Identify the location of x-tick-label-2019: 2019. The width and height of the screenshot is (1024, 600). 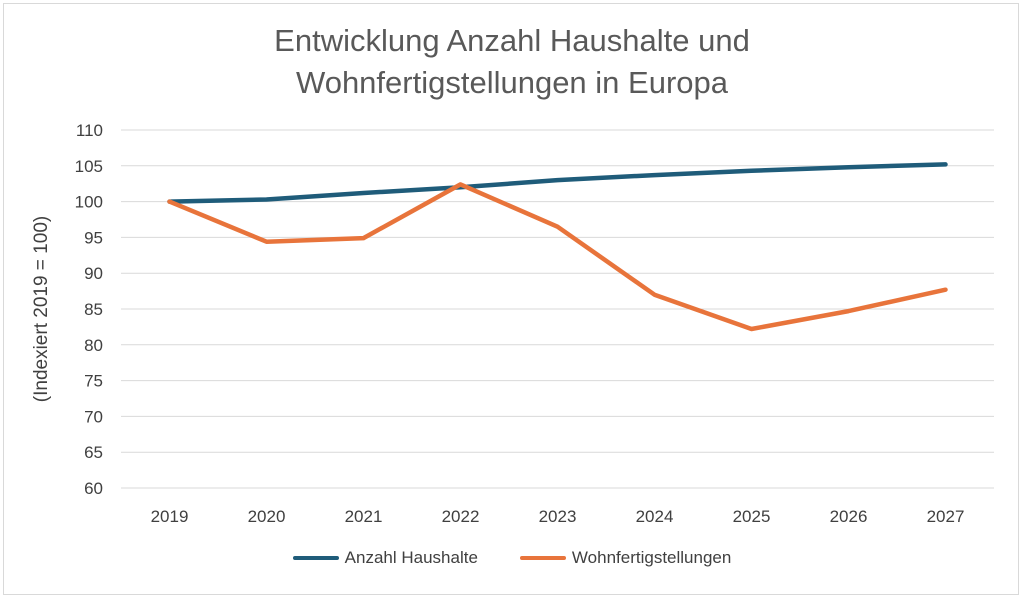
(170, 516).